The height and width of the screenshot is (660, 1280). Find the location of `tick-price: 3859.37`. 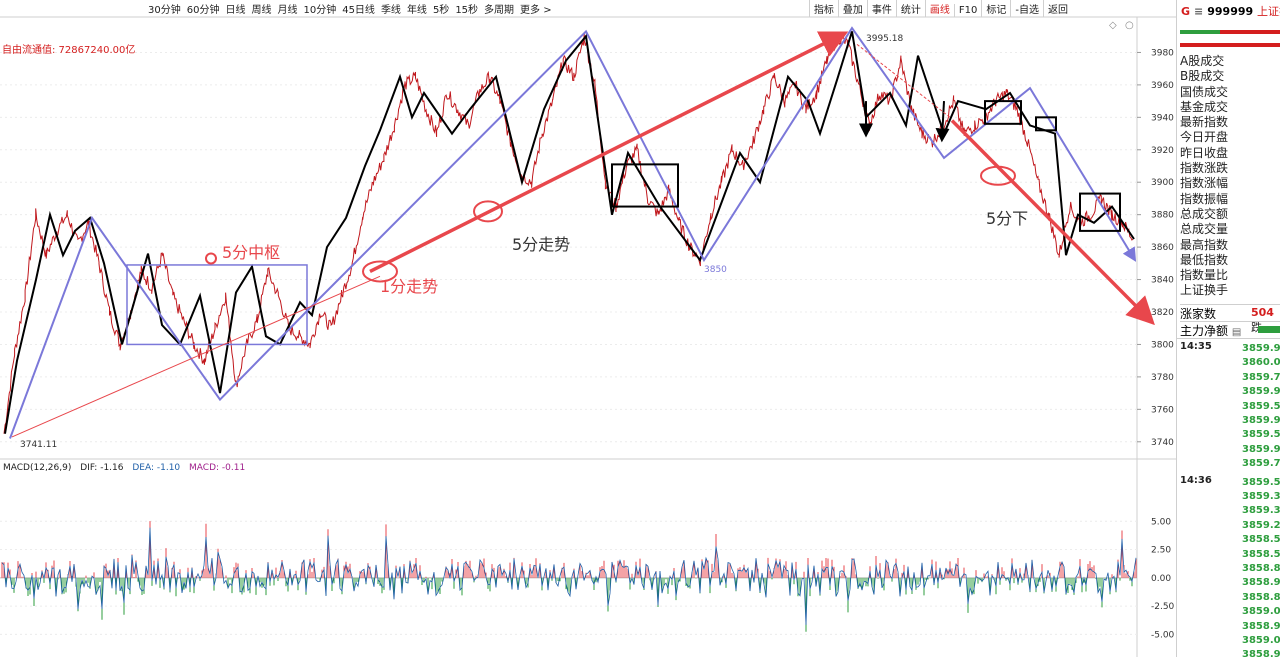

tick-price: 3859.37 is located at coordinates (1261, 496).